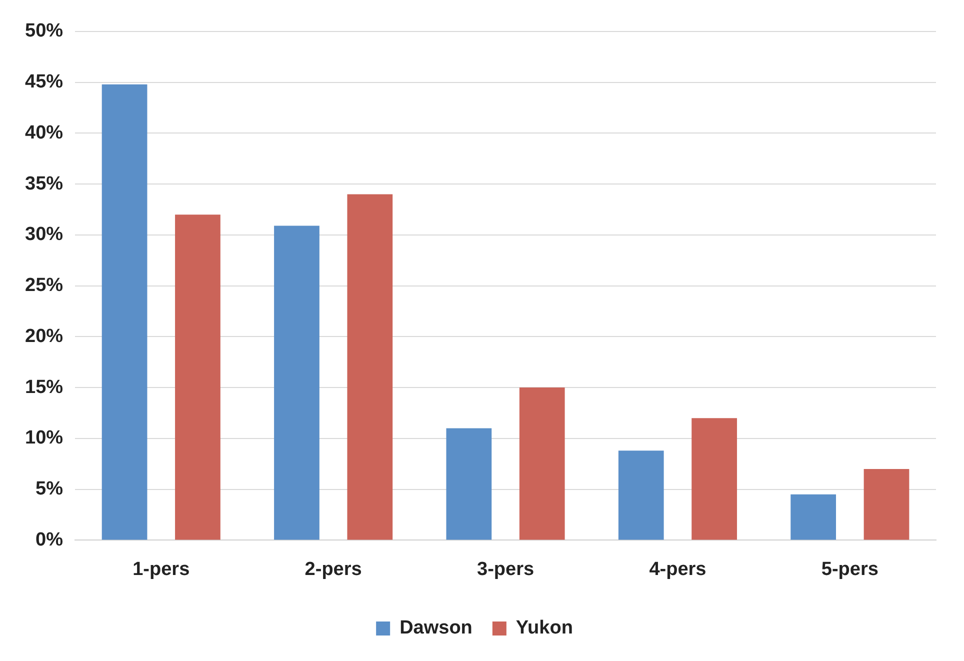 This screenshot has width=964, height=661. I want to click on y-tick-label: 0%, so click(50, 539).